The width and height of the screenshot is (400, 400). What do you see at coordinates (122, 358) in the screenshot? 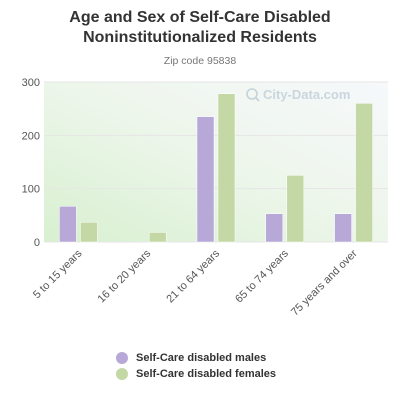
I see `legend-swatch-males` at bounding box center [122, 358].